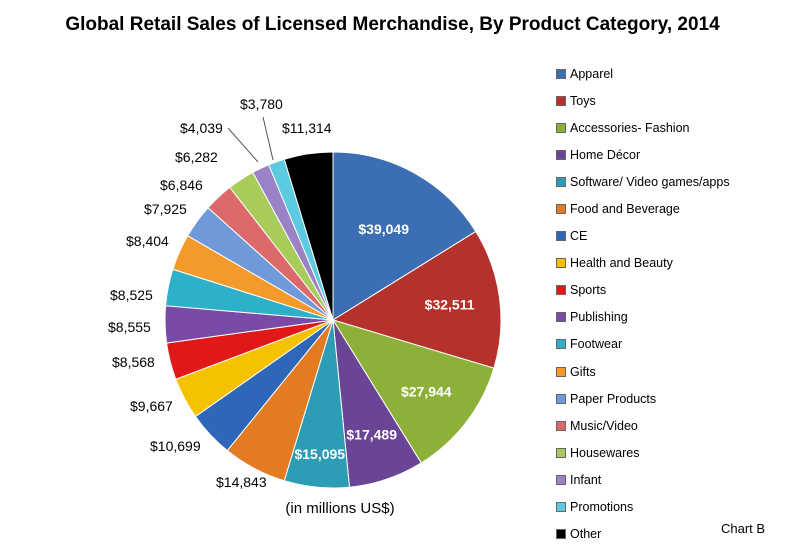 Image resolution: width=785 pixels, height=550 pixels. What do you see at coordinates (243, 145) in the screenshot?
I see `leader-line-infant` at bounding box center [243, 145].